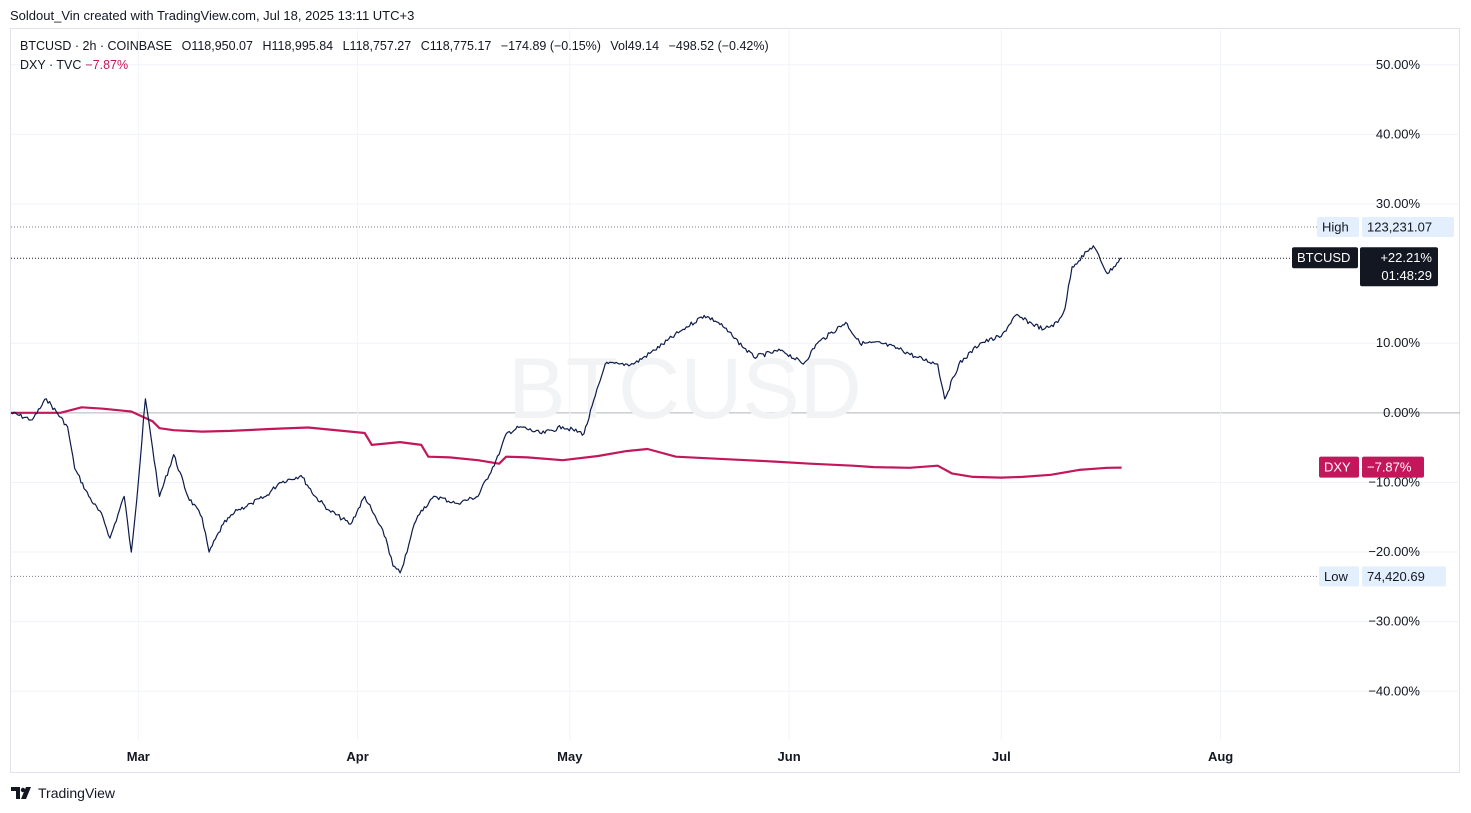 This screenshot has width=1471, height=813. I want to click on legend-volume: Vol49.14, so click(635, 46).